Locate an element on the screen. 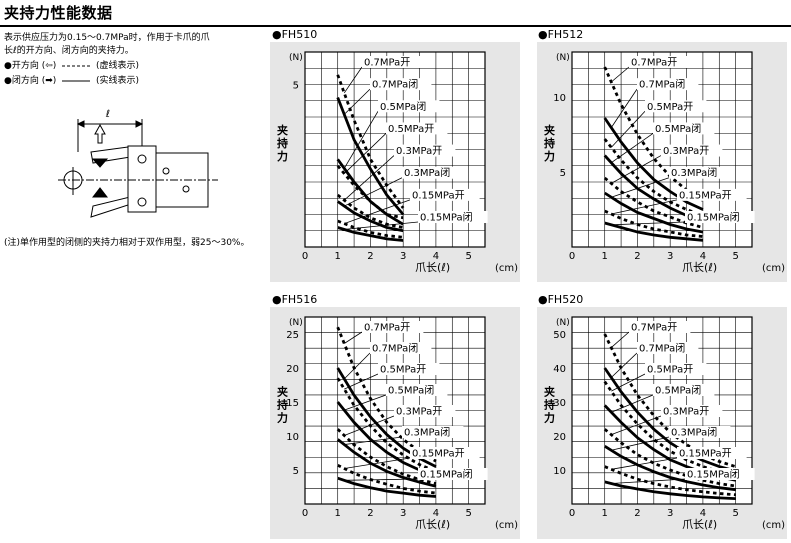 The image size is (791, 543). y-tick-label: 20 is located at coordinates (559, 437).